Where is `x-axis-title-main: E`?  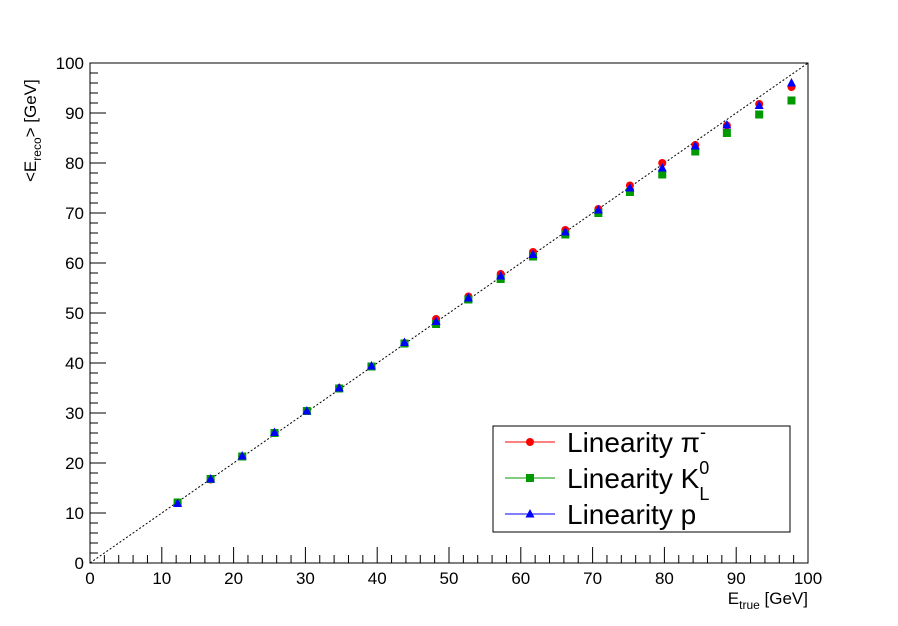 x-axis-title-main: E is located at coordinates (733, 598).